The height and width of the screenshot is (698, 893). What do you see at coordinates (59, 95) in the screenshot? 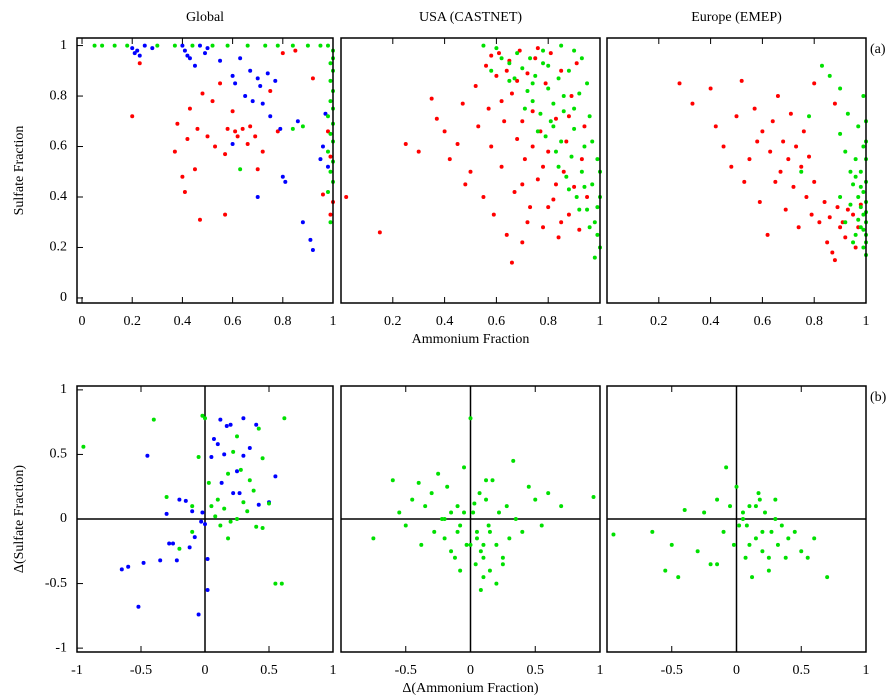
I see `y-tick-label: 0.8` at bounding box center [59, 95].